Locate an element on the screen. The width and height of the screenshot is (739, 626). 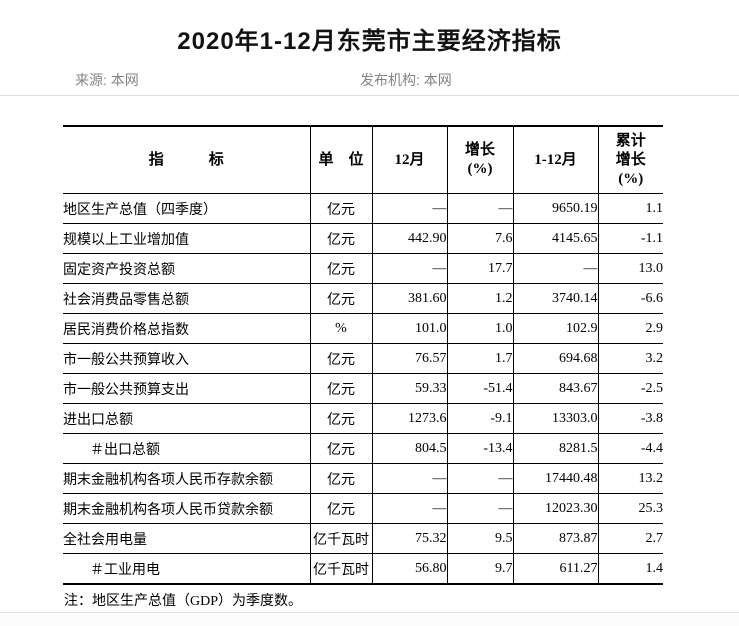
meta-row: 来源: 本网 发布机构: 本网 is located at coordinates (369, 80).